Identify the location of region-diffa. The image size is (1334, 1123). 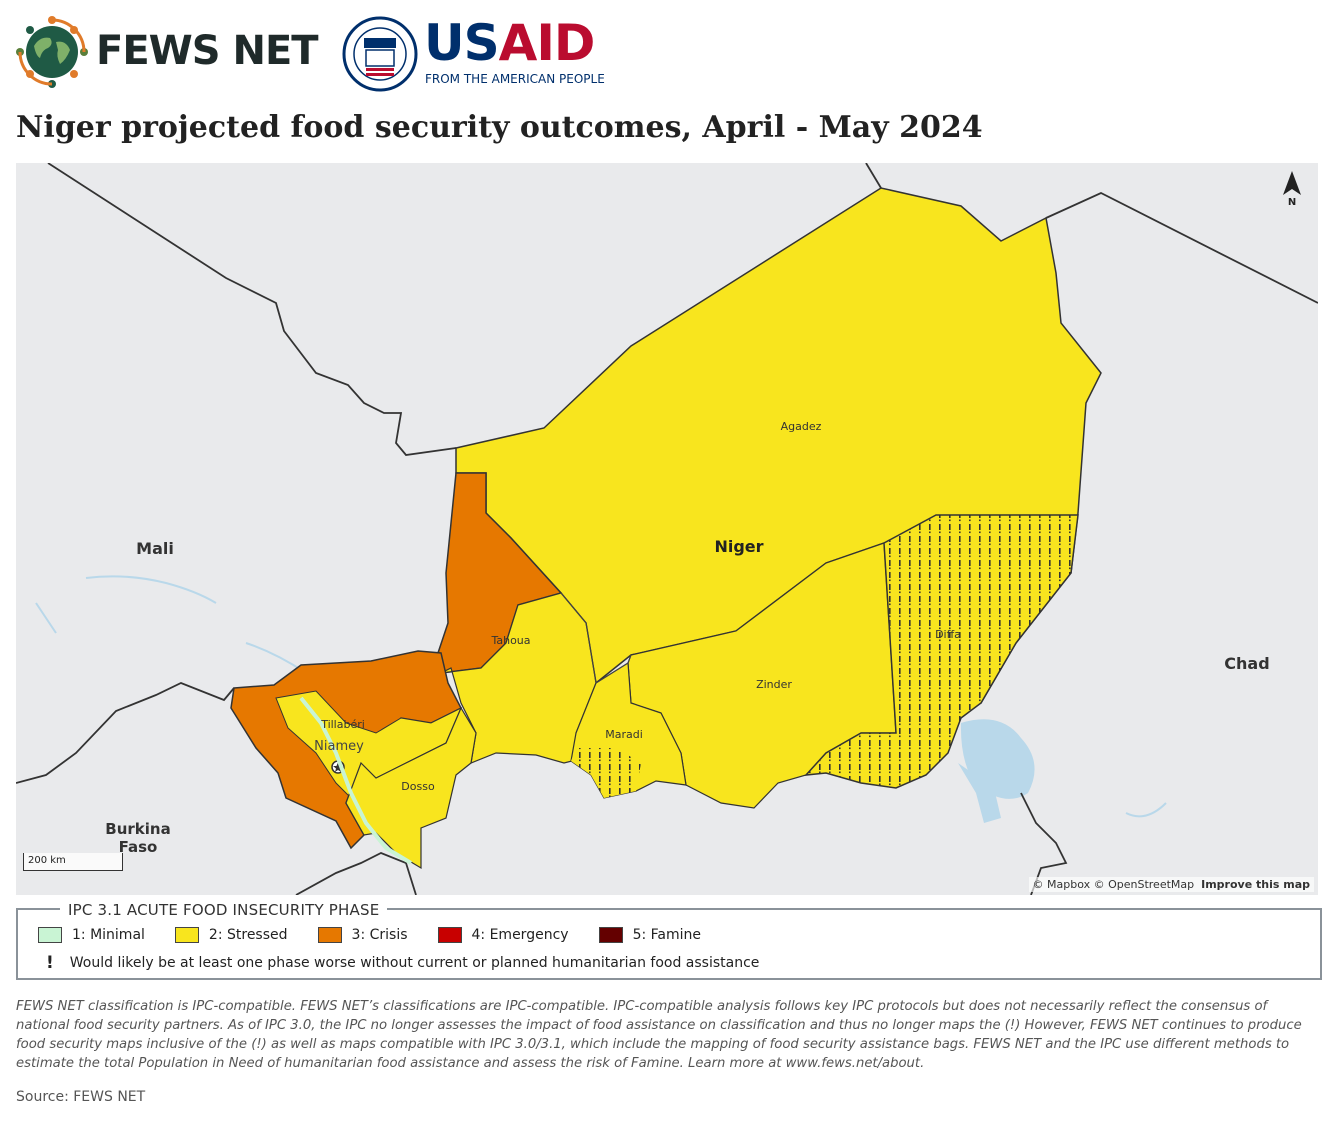
(941, 651).